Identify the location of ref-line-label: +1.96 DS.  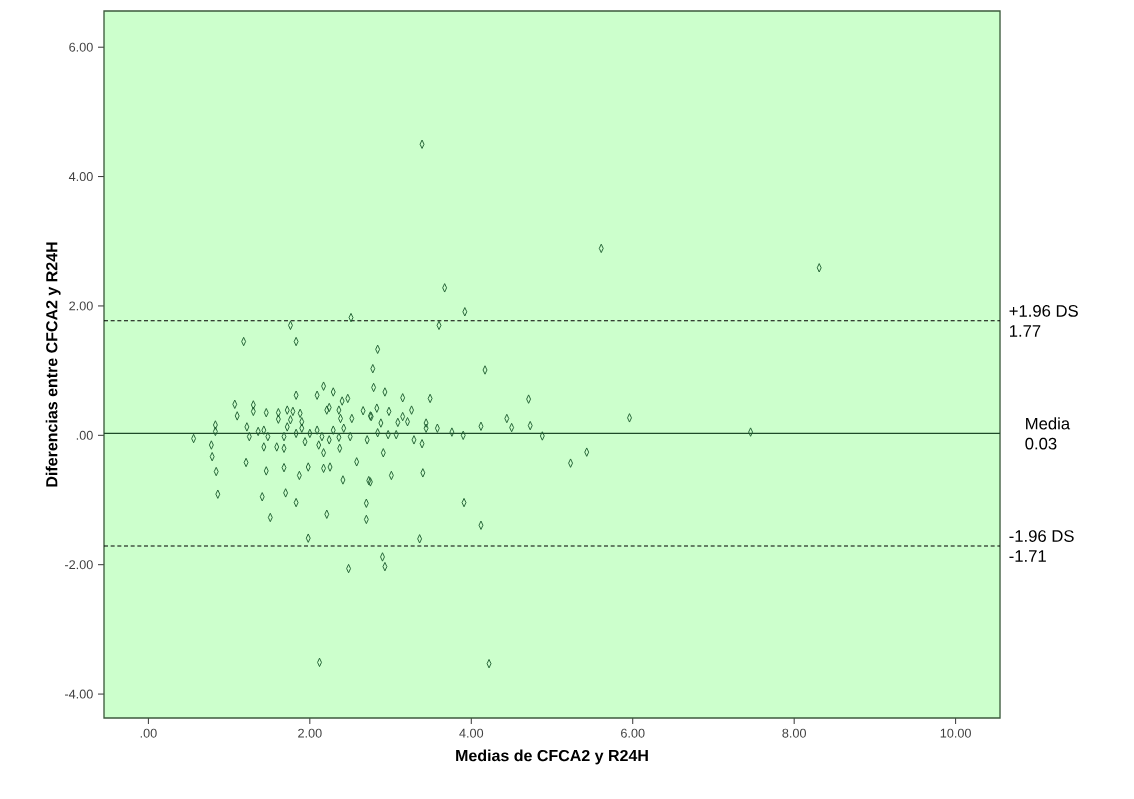
(1043, 311).